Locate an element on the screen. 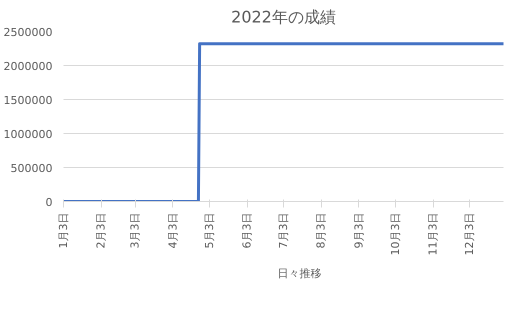  y-tick-label: 0 is located at coordinates (49, 202).